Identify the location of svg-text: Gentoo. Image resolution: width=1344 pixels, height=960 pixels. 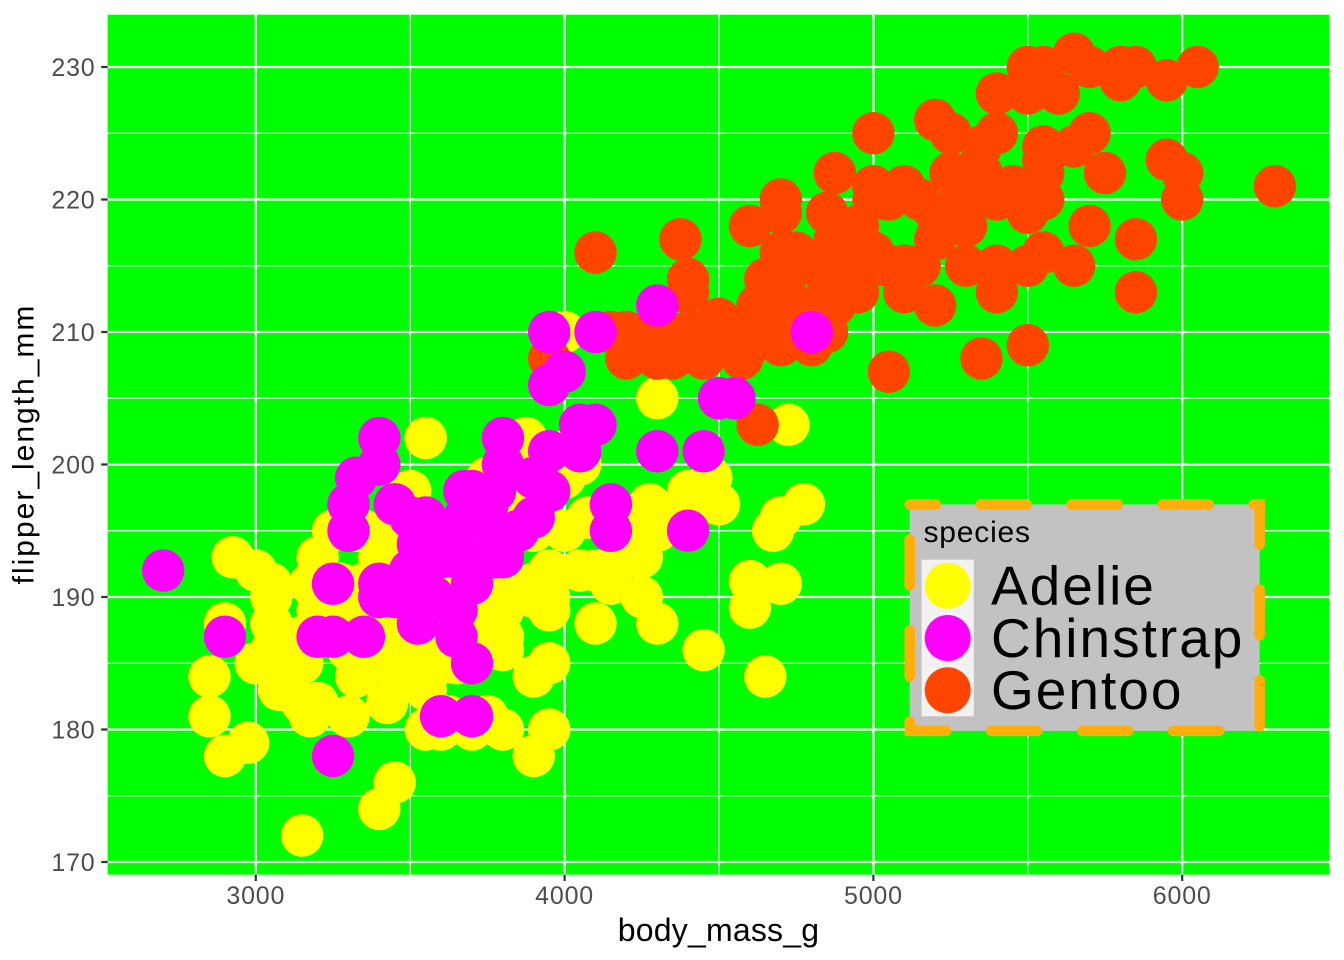
(1087, 690).